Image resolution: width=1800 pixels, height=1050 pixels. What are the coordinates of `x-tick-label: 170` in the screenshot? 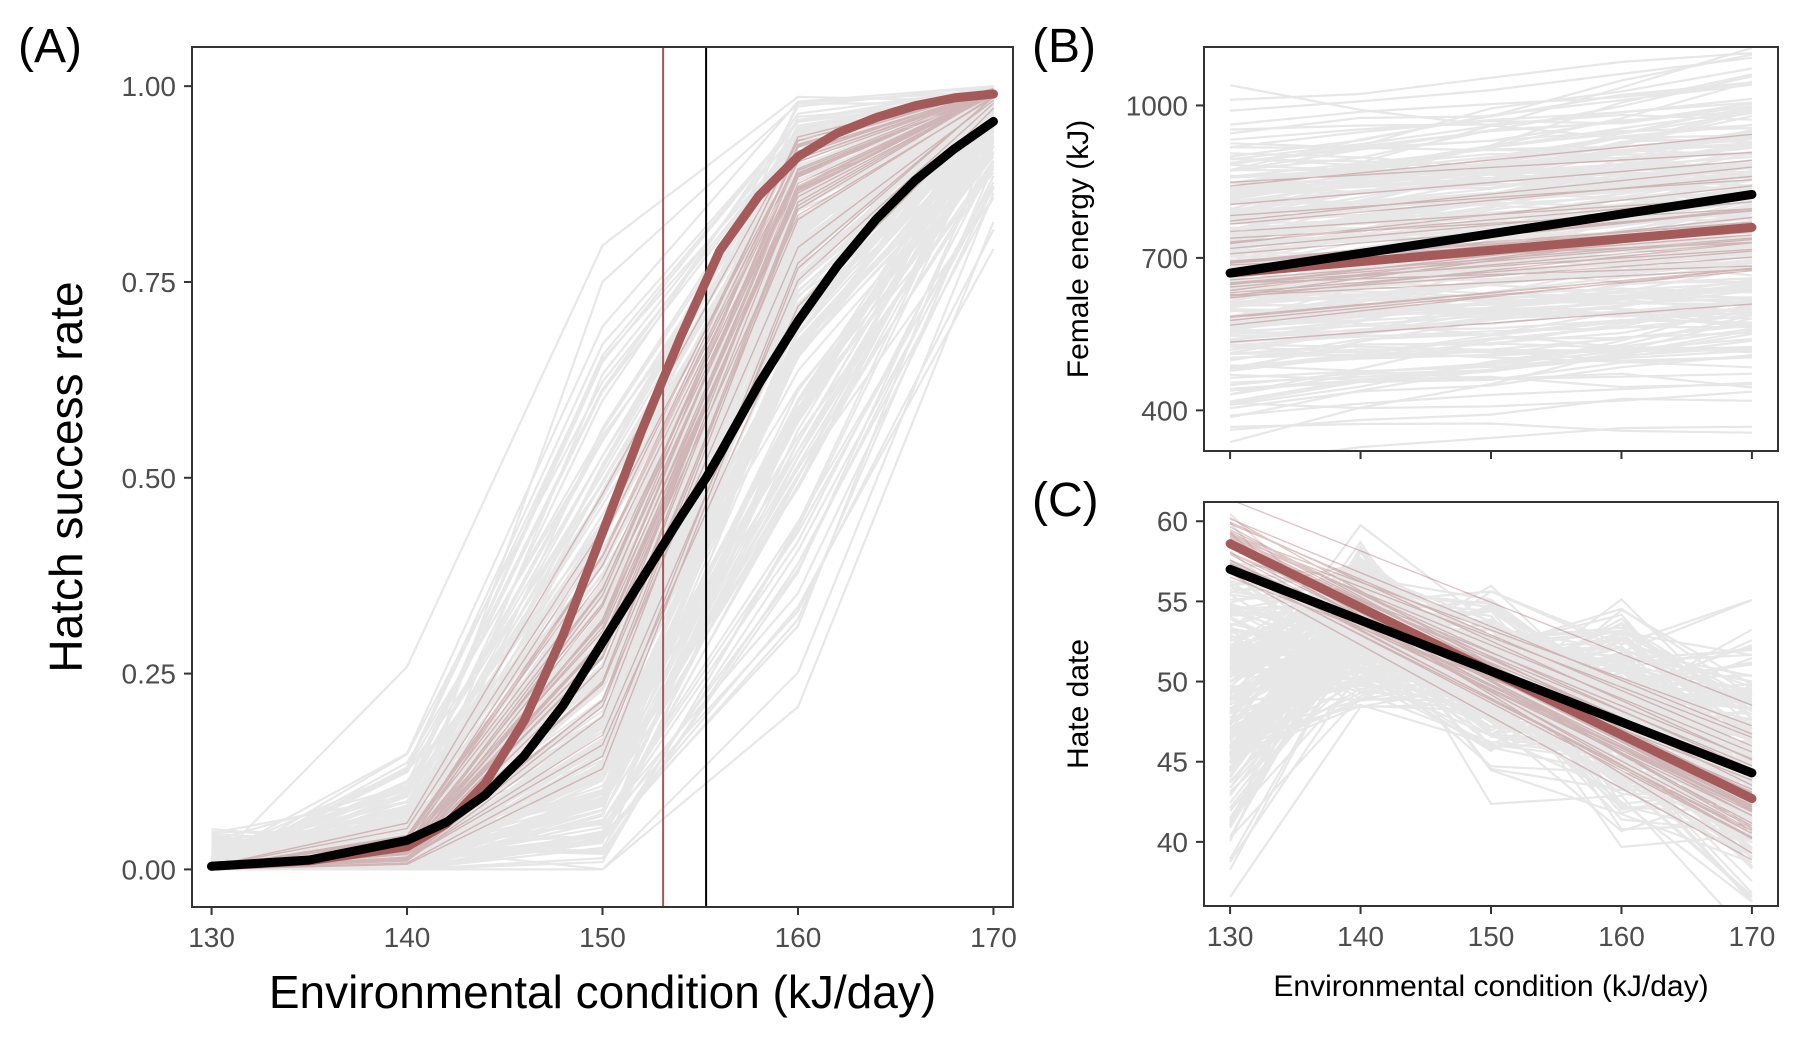 It's located at (1752, 936).